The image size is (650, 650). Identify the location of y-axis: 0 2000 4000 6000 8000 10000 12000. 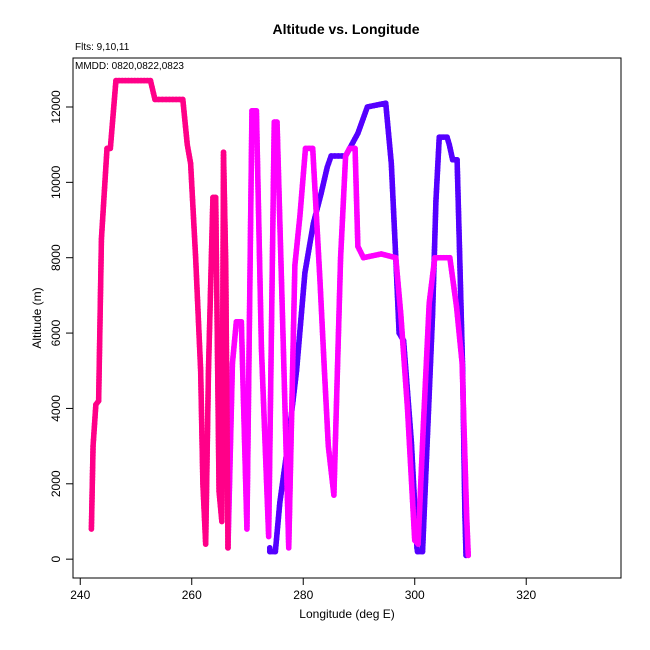
(61, 326).